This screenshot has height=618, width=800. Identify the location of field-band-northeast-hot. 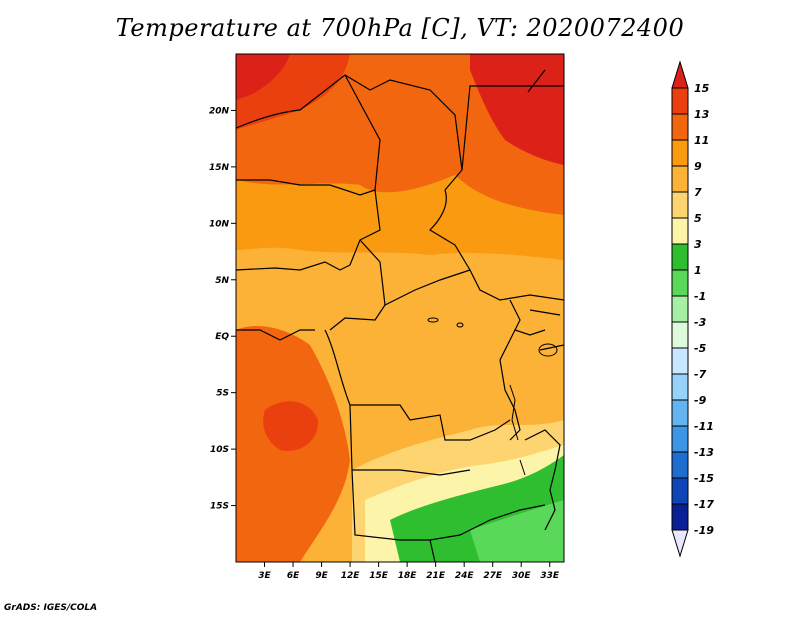
(517, 109).